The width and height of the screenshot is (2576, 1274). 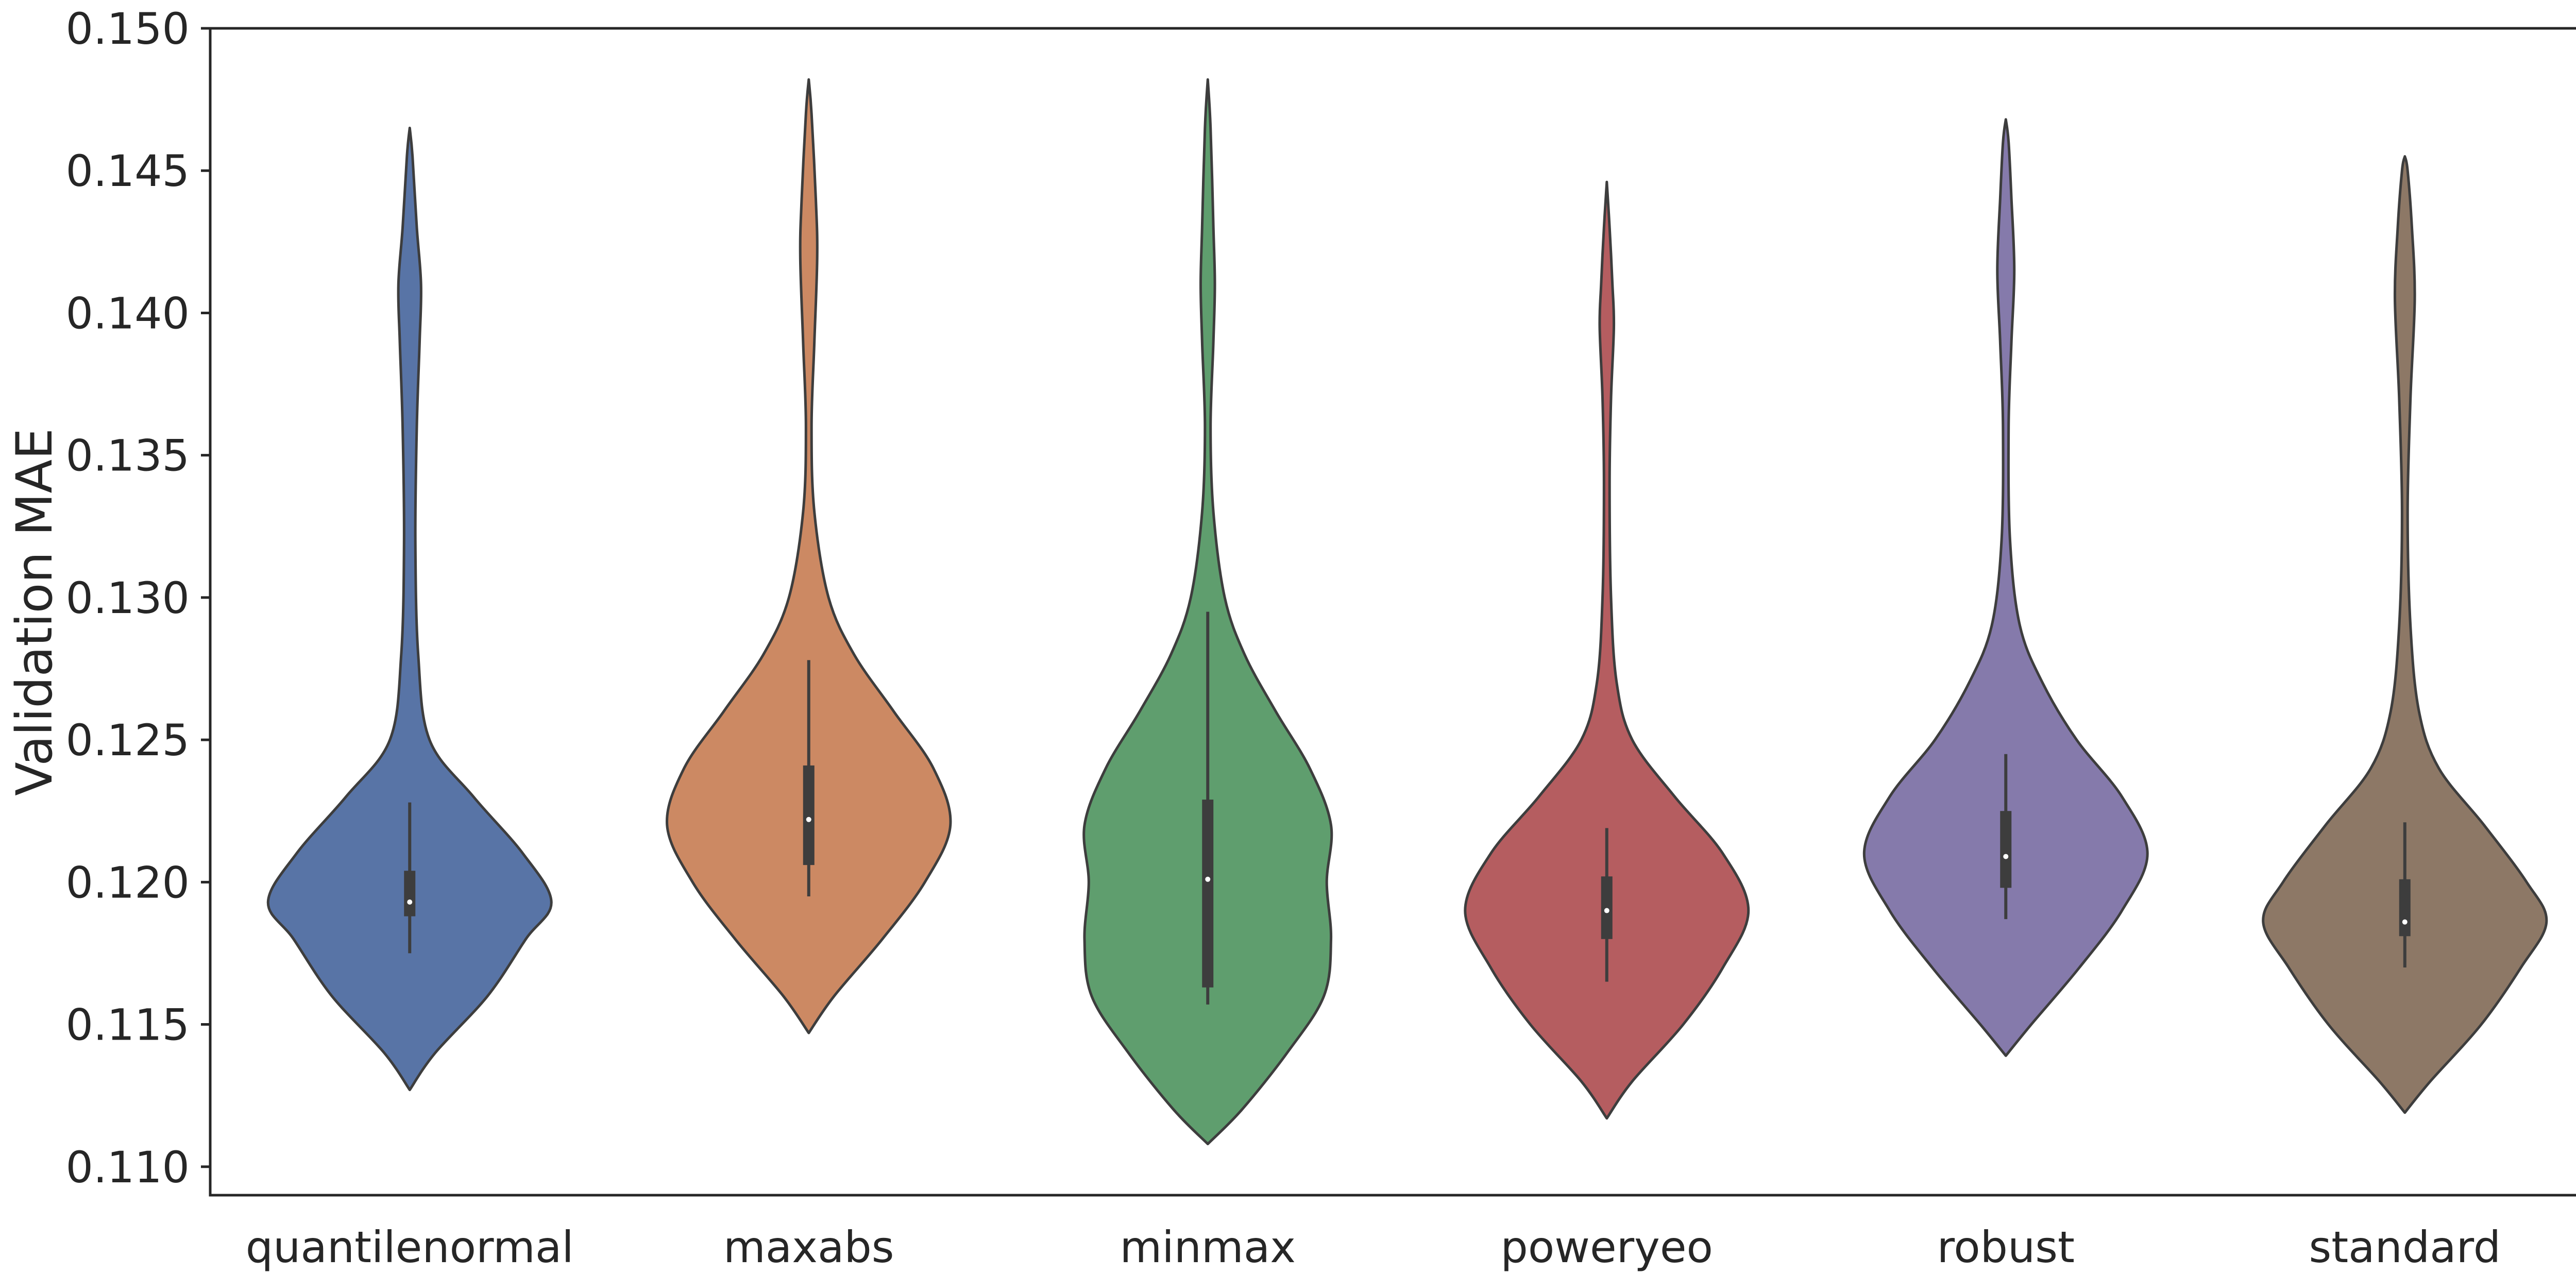 What do you see at coordinates (128, 740) in the screenshot?
I see `y-tick-label-3: 0.125` at bounding box center [128, 740].